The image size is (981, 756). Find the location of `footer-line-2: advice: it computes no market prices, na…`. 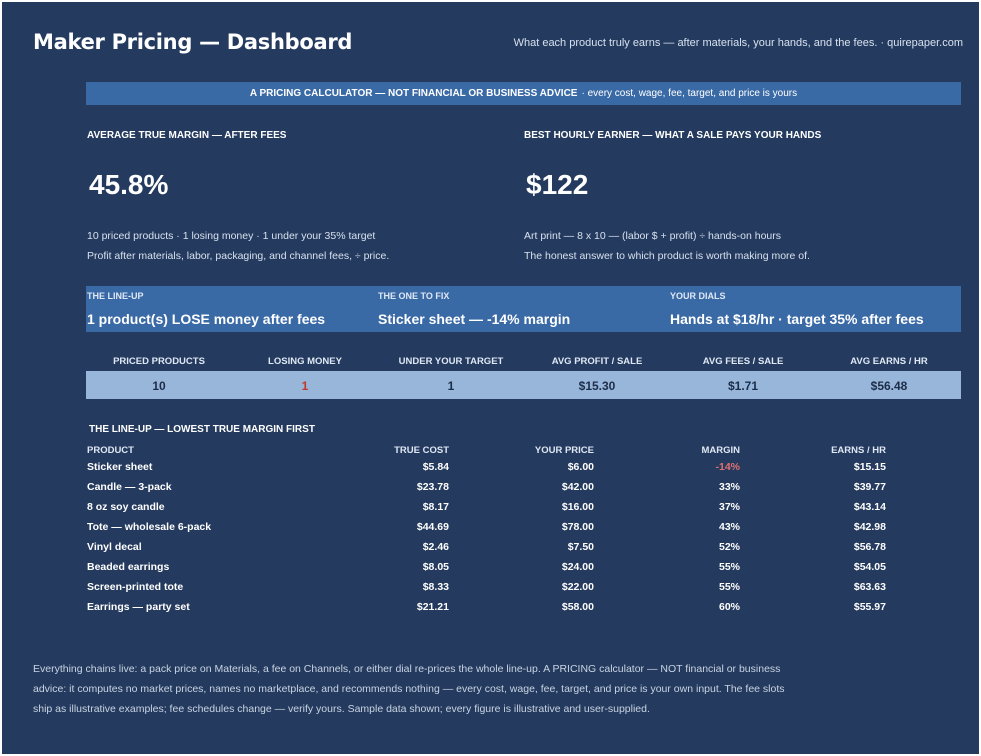

footer-line-2: advice: it computes no market prices, na… is located at coordinates (409, 689).